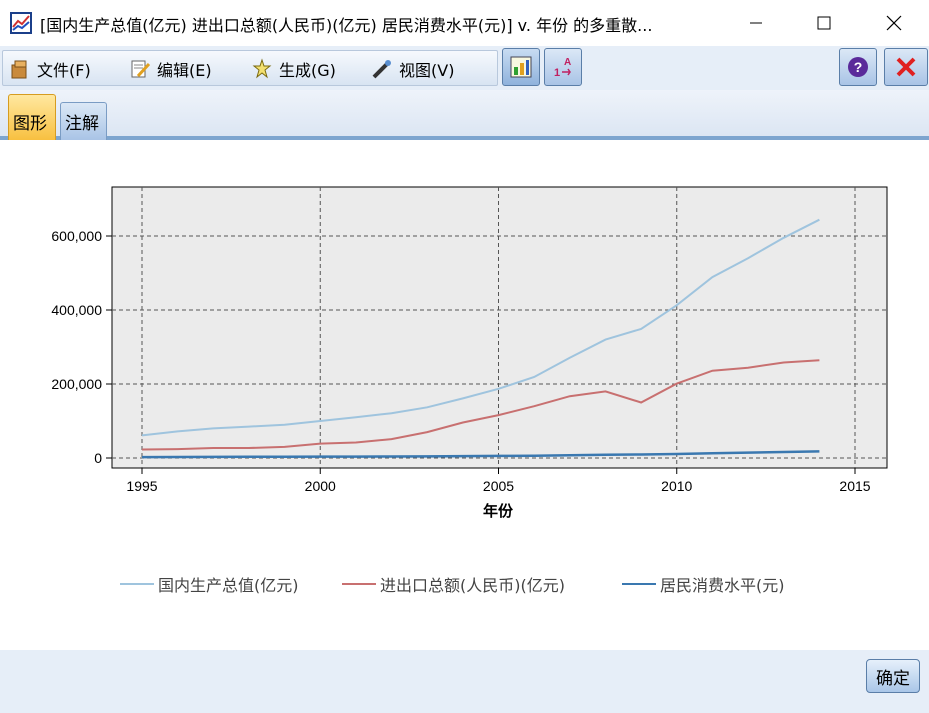 This screenshot has width=929, height=713. What do you see at coordinates (320, 486) in the screenshot?
I see `x-tick-label: 2000` at bounding box center [320, 486].